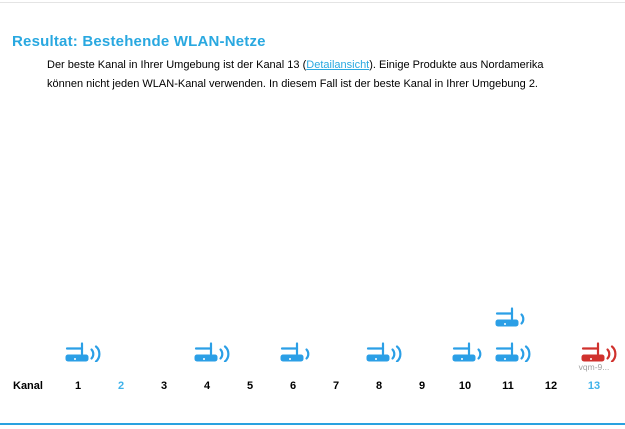 This screenshot has width=625, height=429. What do you see at coordinates (422, 386) in the screenshot?
I see `channel-number-9: 9` at bounding box center [422, 386].